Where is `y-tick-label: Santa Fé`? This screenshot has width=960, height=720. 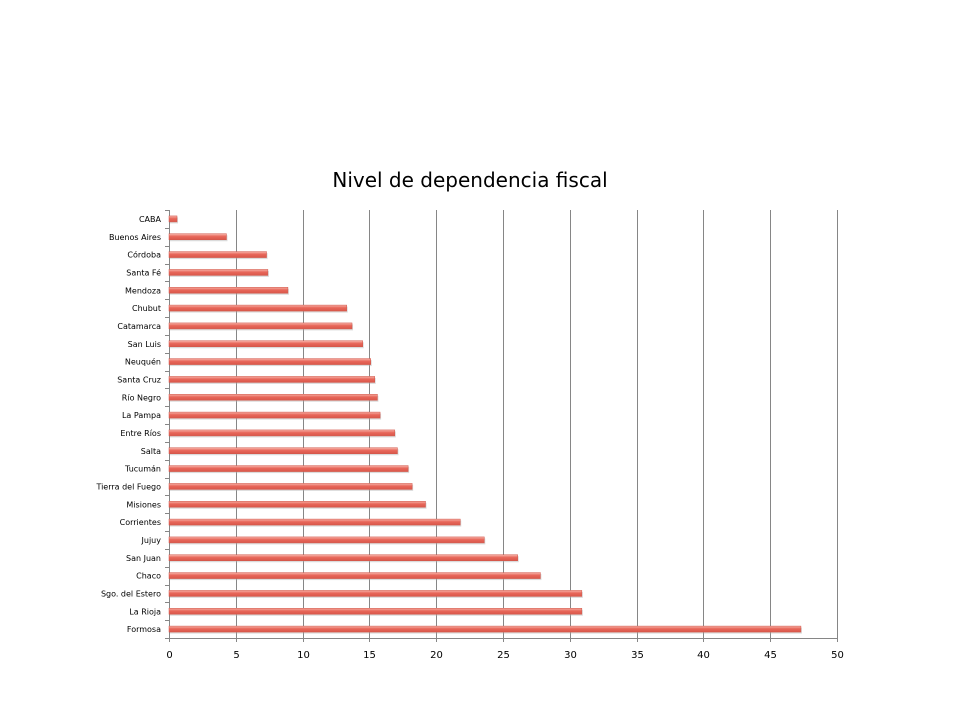 y-tick-label: Santa Fé is located at coordinates (143, 272).